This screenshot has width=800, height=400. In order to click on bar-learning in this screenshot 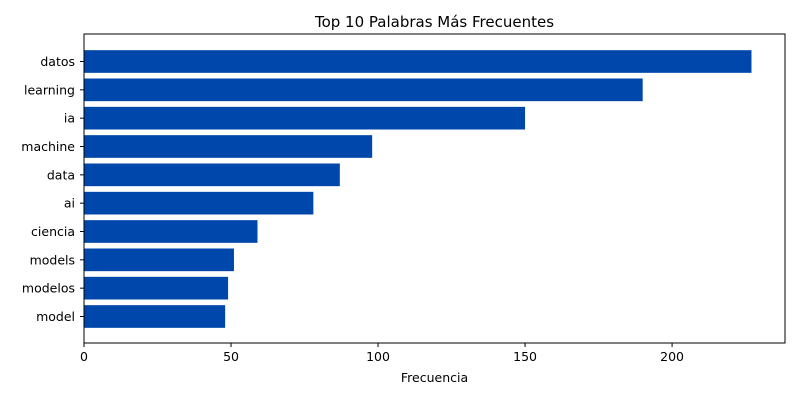, I will do `click(363, 90)`.